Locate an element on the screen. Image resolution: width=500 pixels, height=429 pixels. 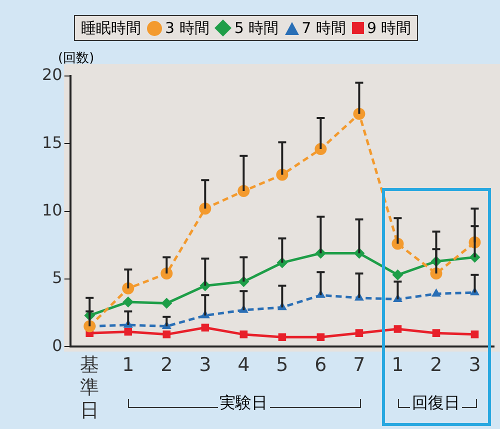
x-tick-label: 4 is located at coordinates (244, 365).